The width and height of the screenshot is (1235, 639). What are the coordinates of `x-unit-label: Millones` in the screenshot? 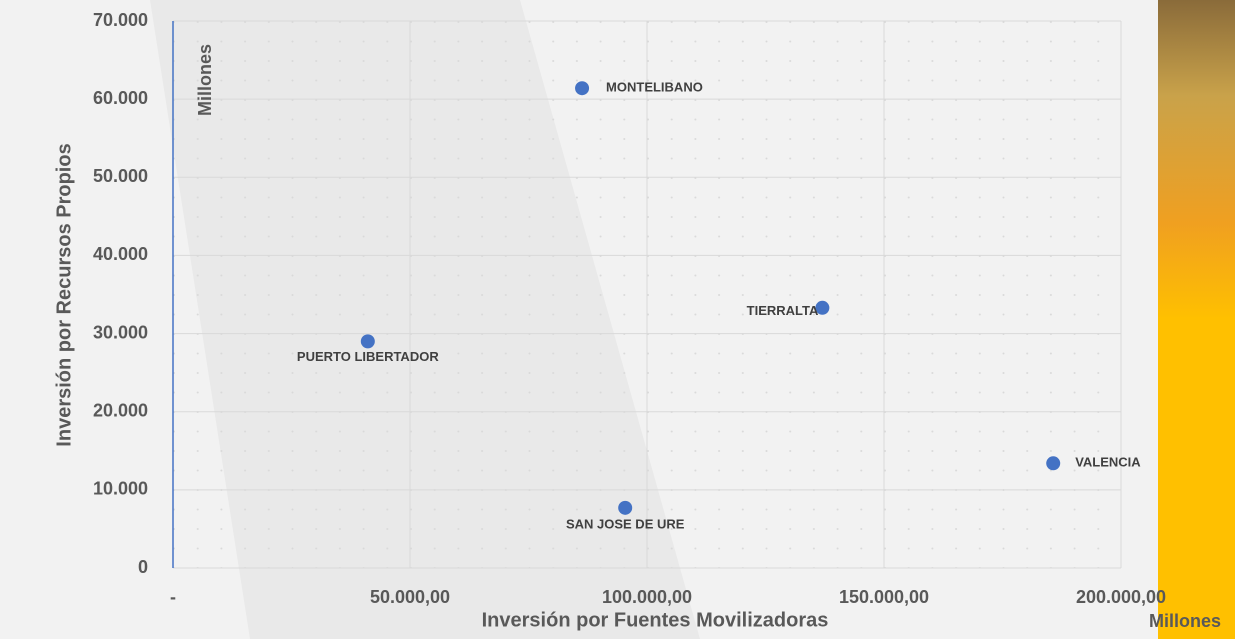 It's located at (1185, 621).